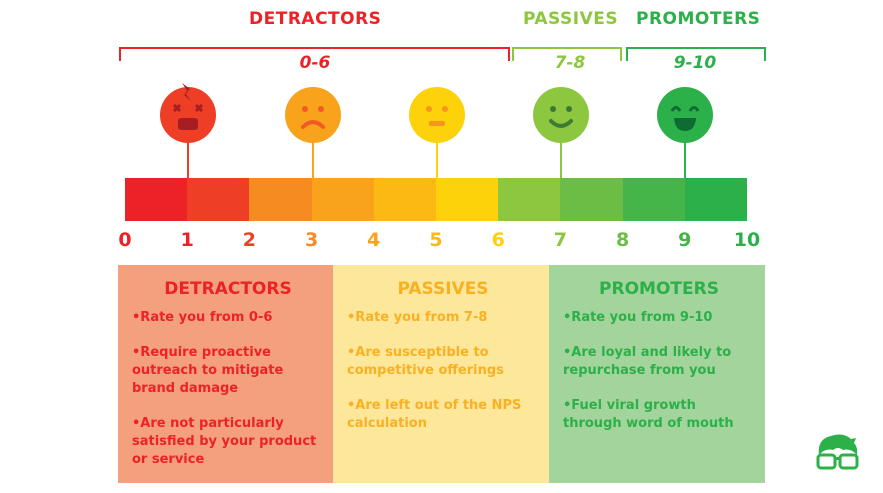 The image size is (883, 493). Describe the element at coordinates (695, 63) in the screenshot. I see `promoters-range: 9-10` at that location.